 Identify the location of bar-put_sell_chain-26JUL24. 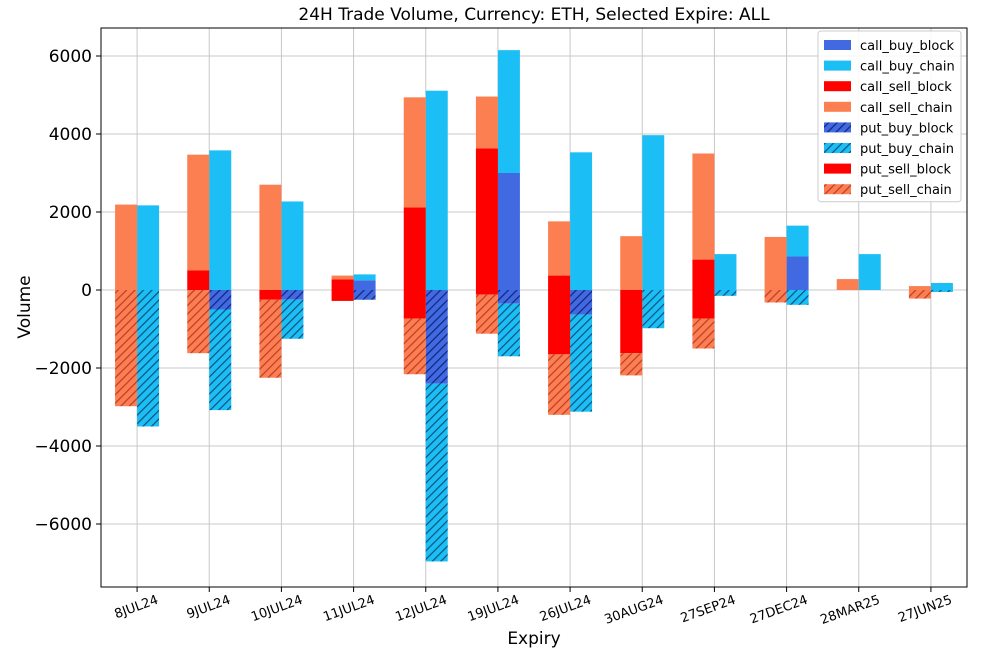
(559, 384).